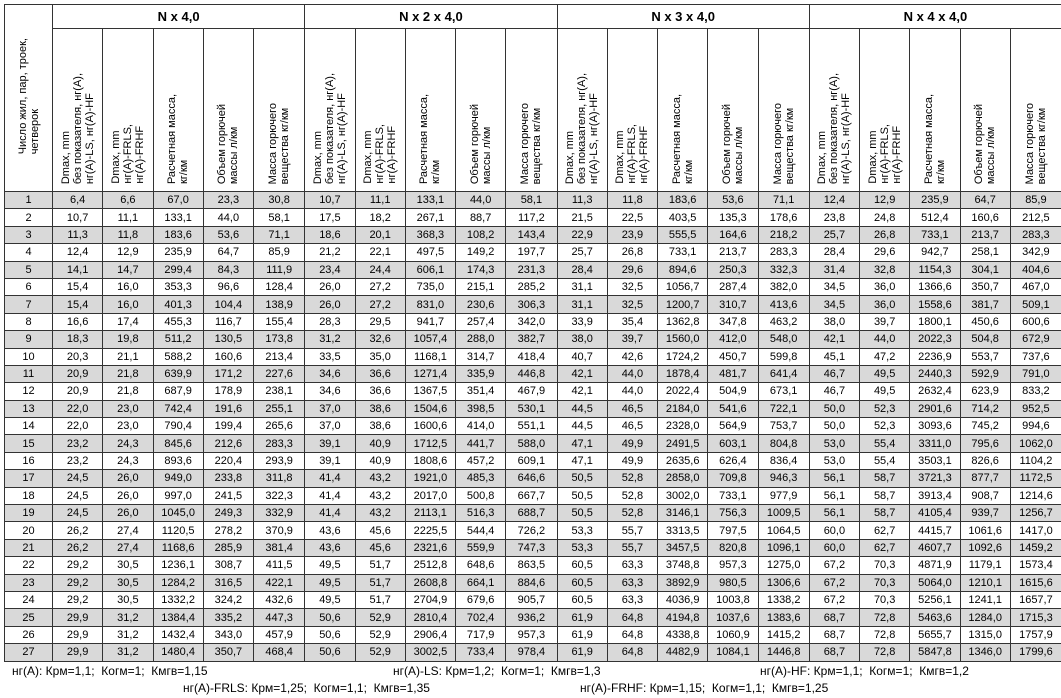 This screenshot has width=1061, height=698. Describe the element at coordinates (430, 304) in the screenshot. I see `cell: 831,0` at that location.